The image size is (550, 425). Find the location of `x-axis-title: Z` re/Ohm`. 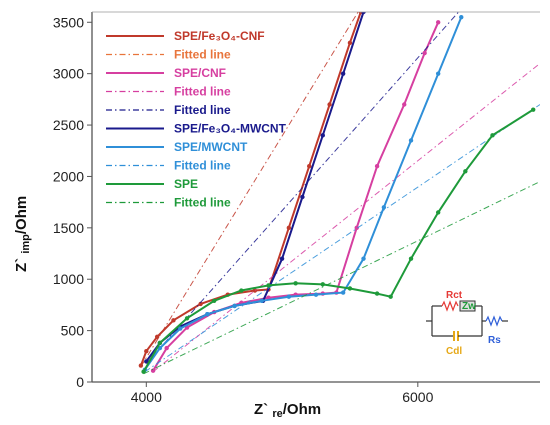

x-axis-title: Z` re/Ohm is located at coordinates (287, 410).